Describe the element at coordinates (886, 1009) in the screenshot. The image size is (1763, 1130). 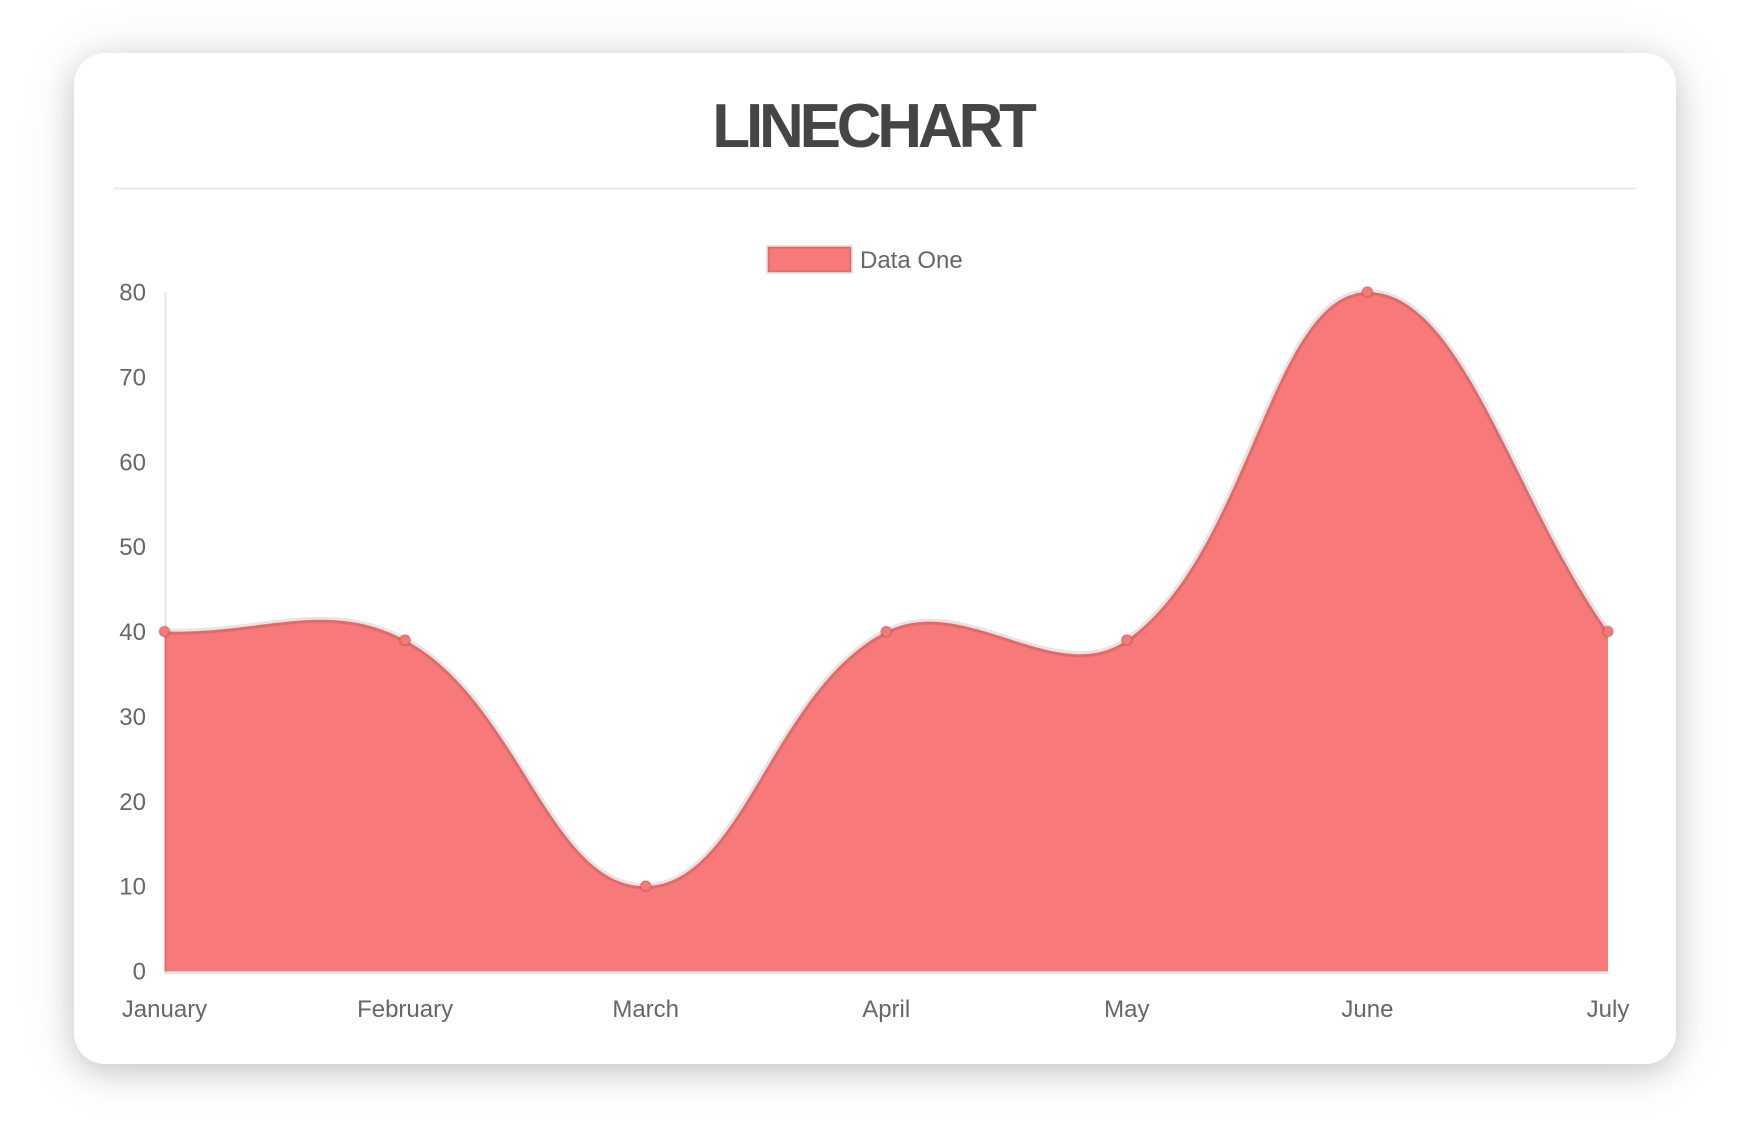
I see `svg-text: April` at that location.